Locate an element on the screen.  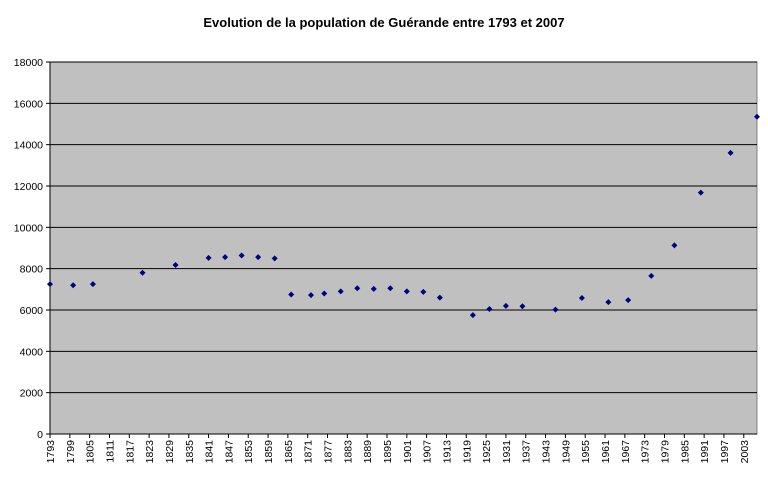
x-tick-label: 1865 is located at coordinates (289, 452).